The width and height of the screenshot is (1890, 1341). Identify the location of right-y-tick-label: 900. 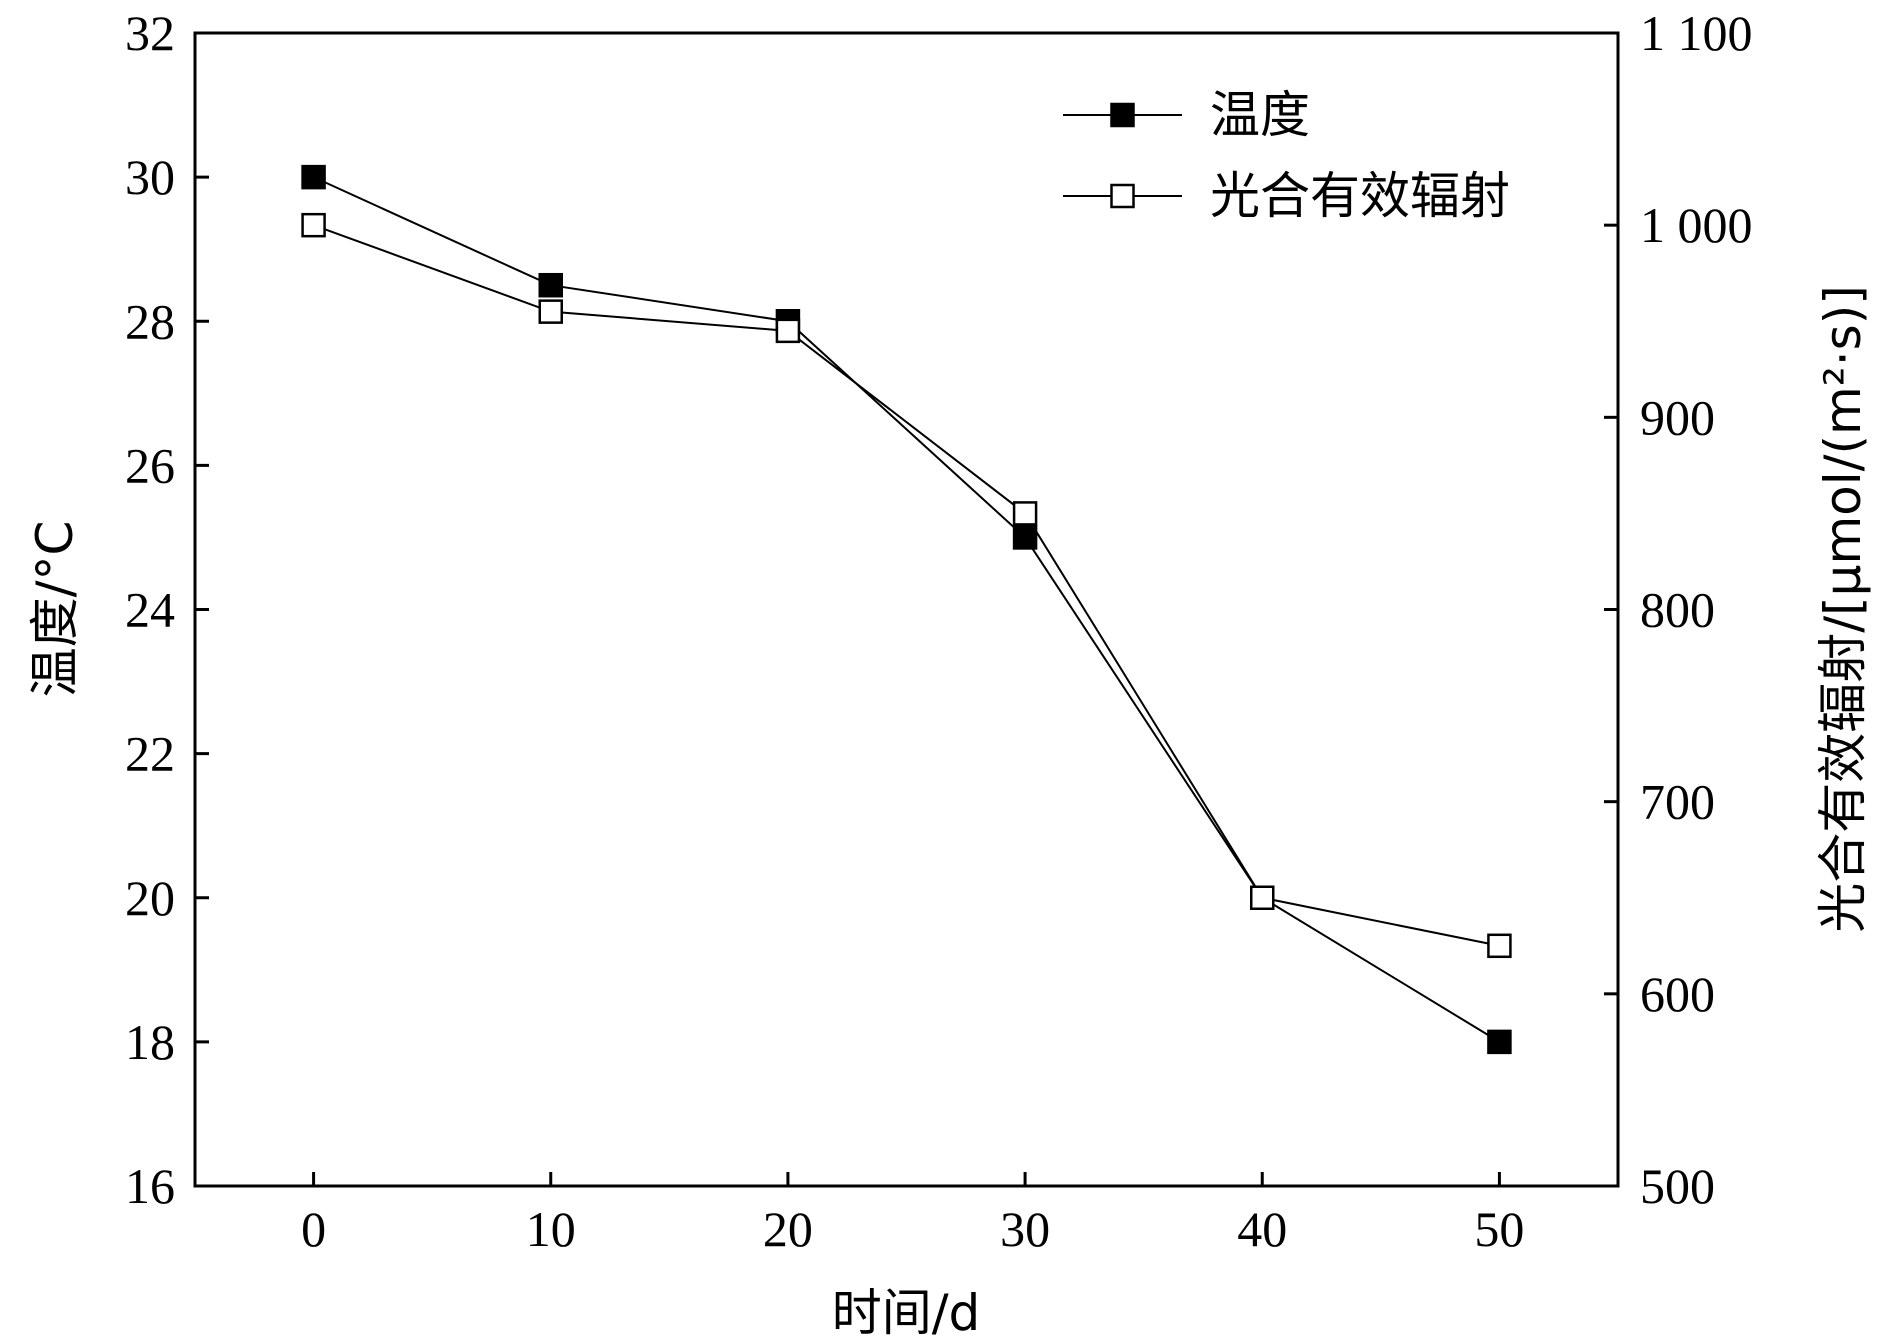
(1677, 417).